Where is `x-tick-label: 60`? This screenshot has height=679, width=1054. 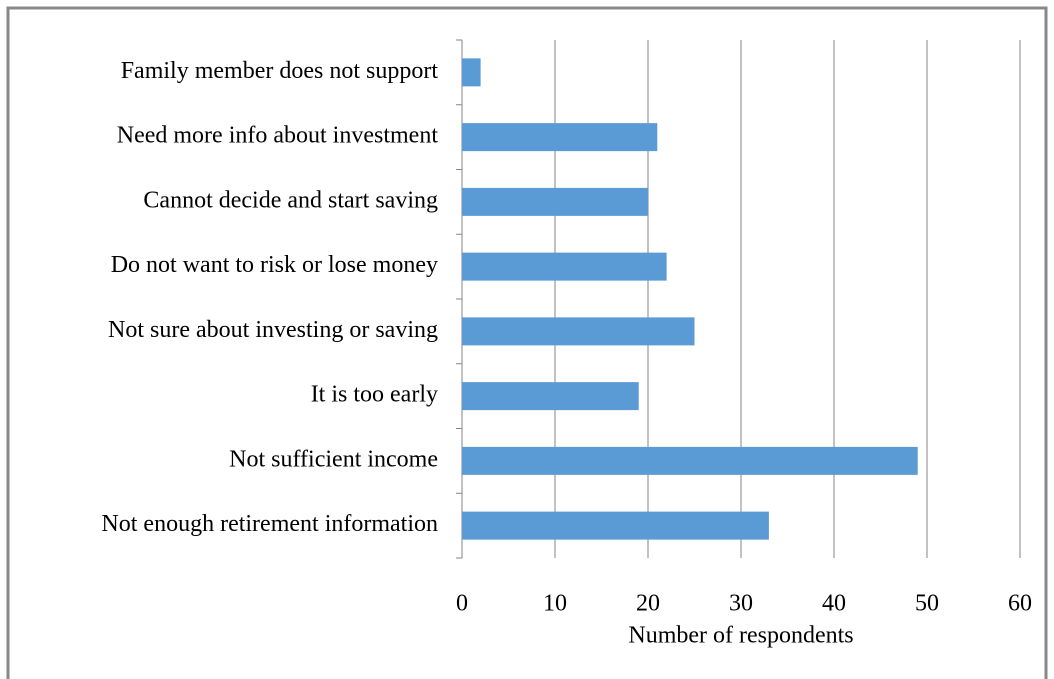
x-tick-label: 60 is located at coordinates (1020, 604).